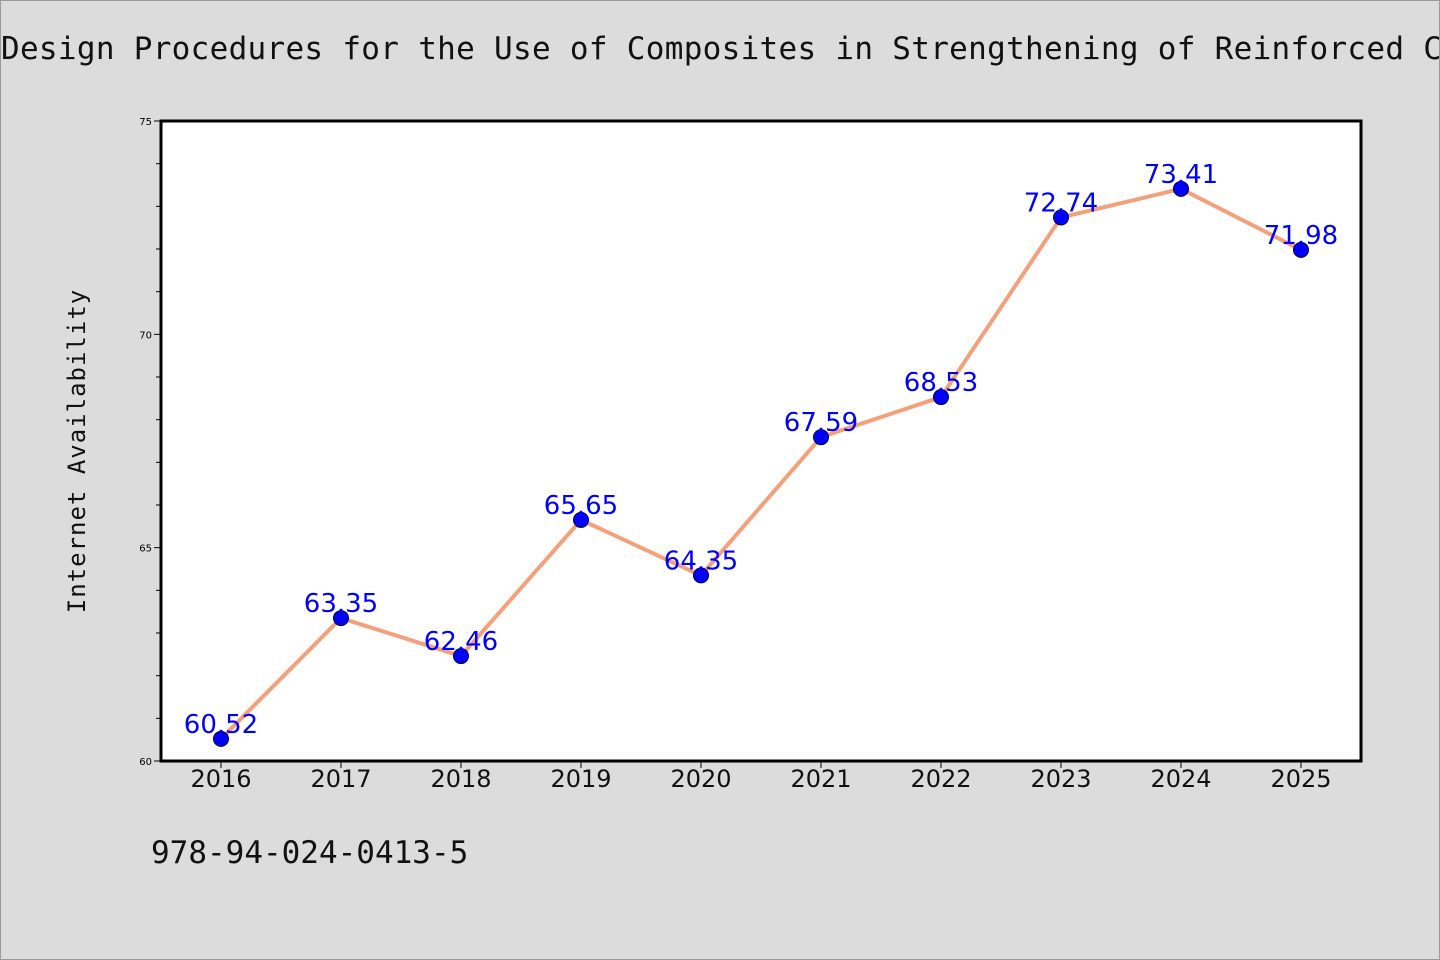 This screenshot has height=960, width=1440. Describe the element at coordinates (145, 762) in the screenshot. I see `y-tick-label: 60` at that location.